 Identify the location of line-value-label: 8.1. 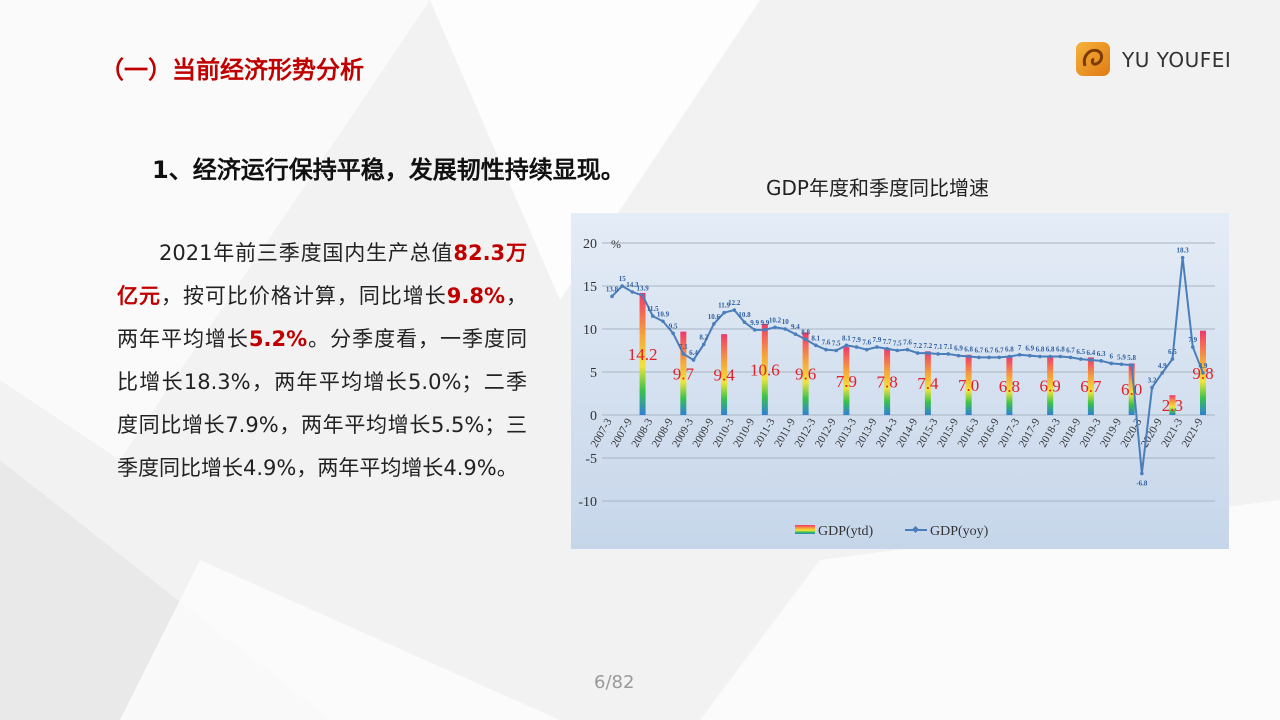
(846, 338).